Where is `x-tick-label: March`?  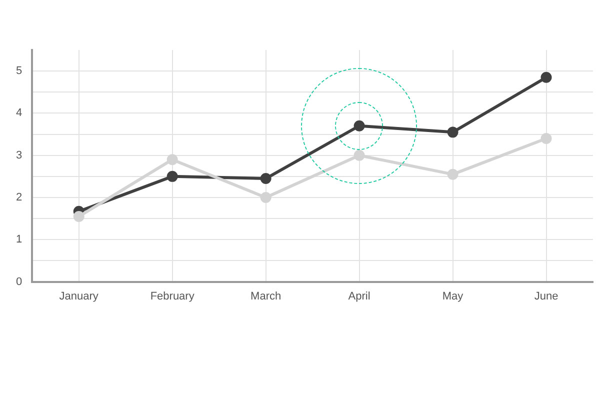
x-tick-label: March is located at coordinates (266, 296).